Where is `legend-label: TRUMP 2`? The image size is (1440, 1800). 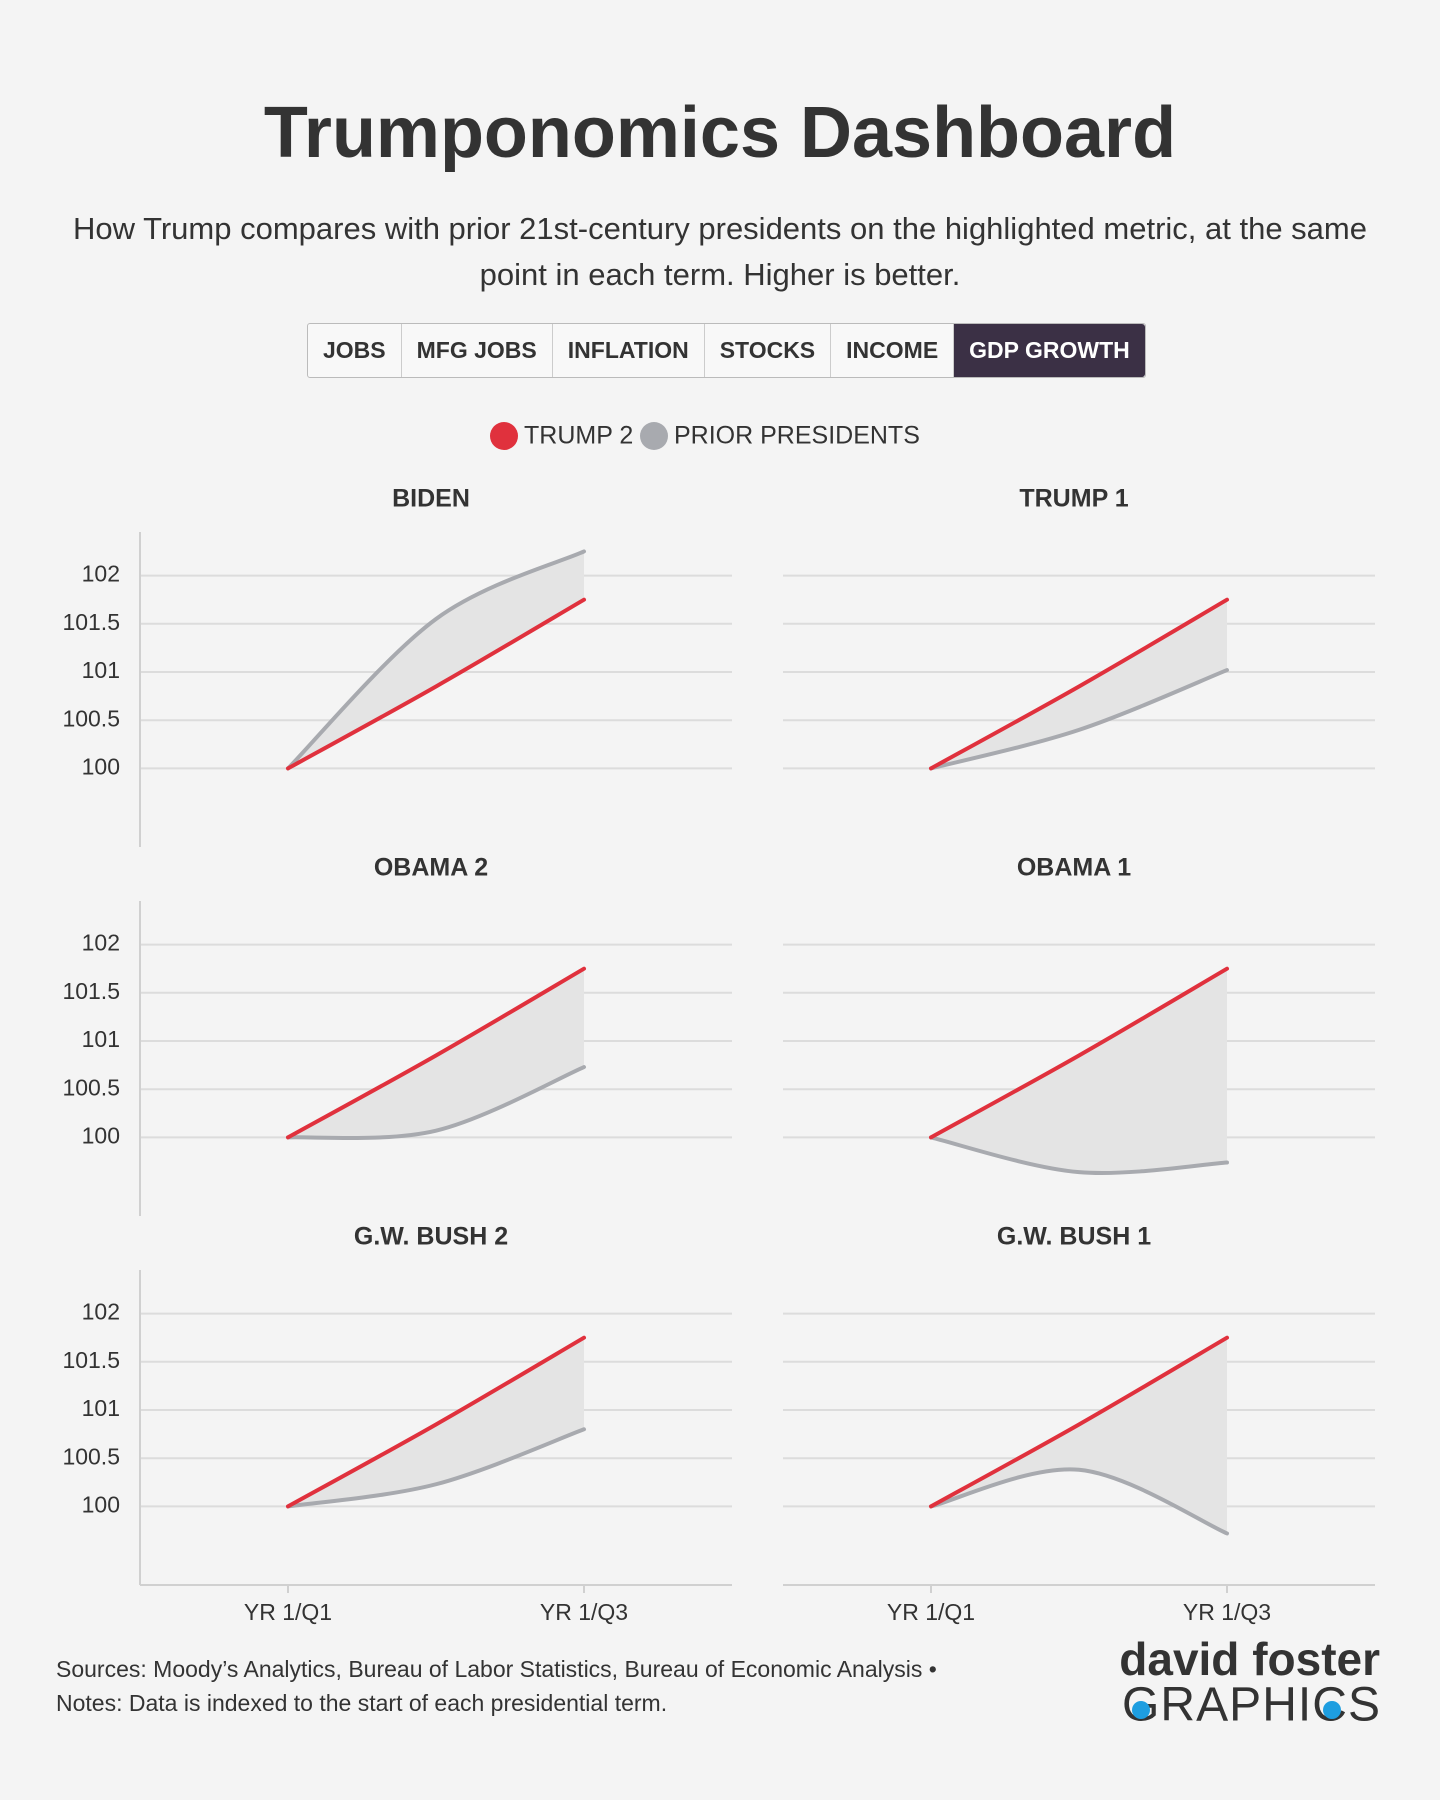
legend-label: TRUMP 2 is located at coordinates (578, 436).